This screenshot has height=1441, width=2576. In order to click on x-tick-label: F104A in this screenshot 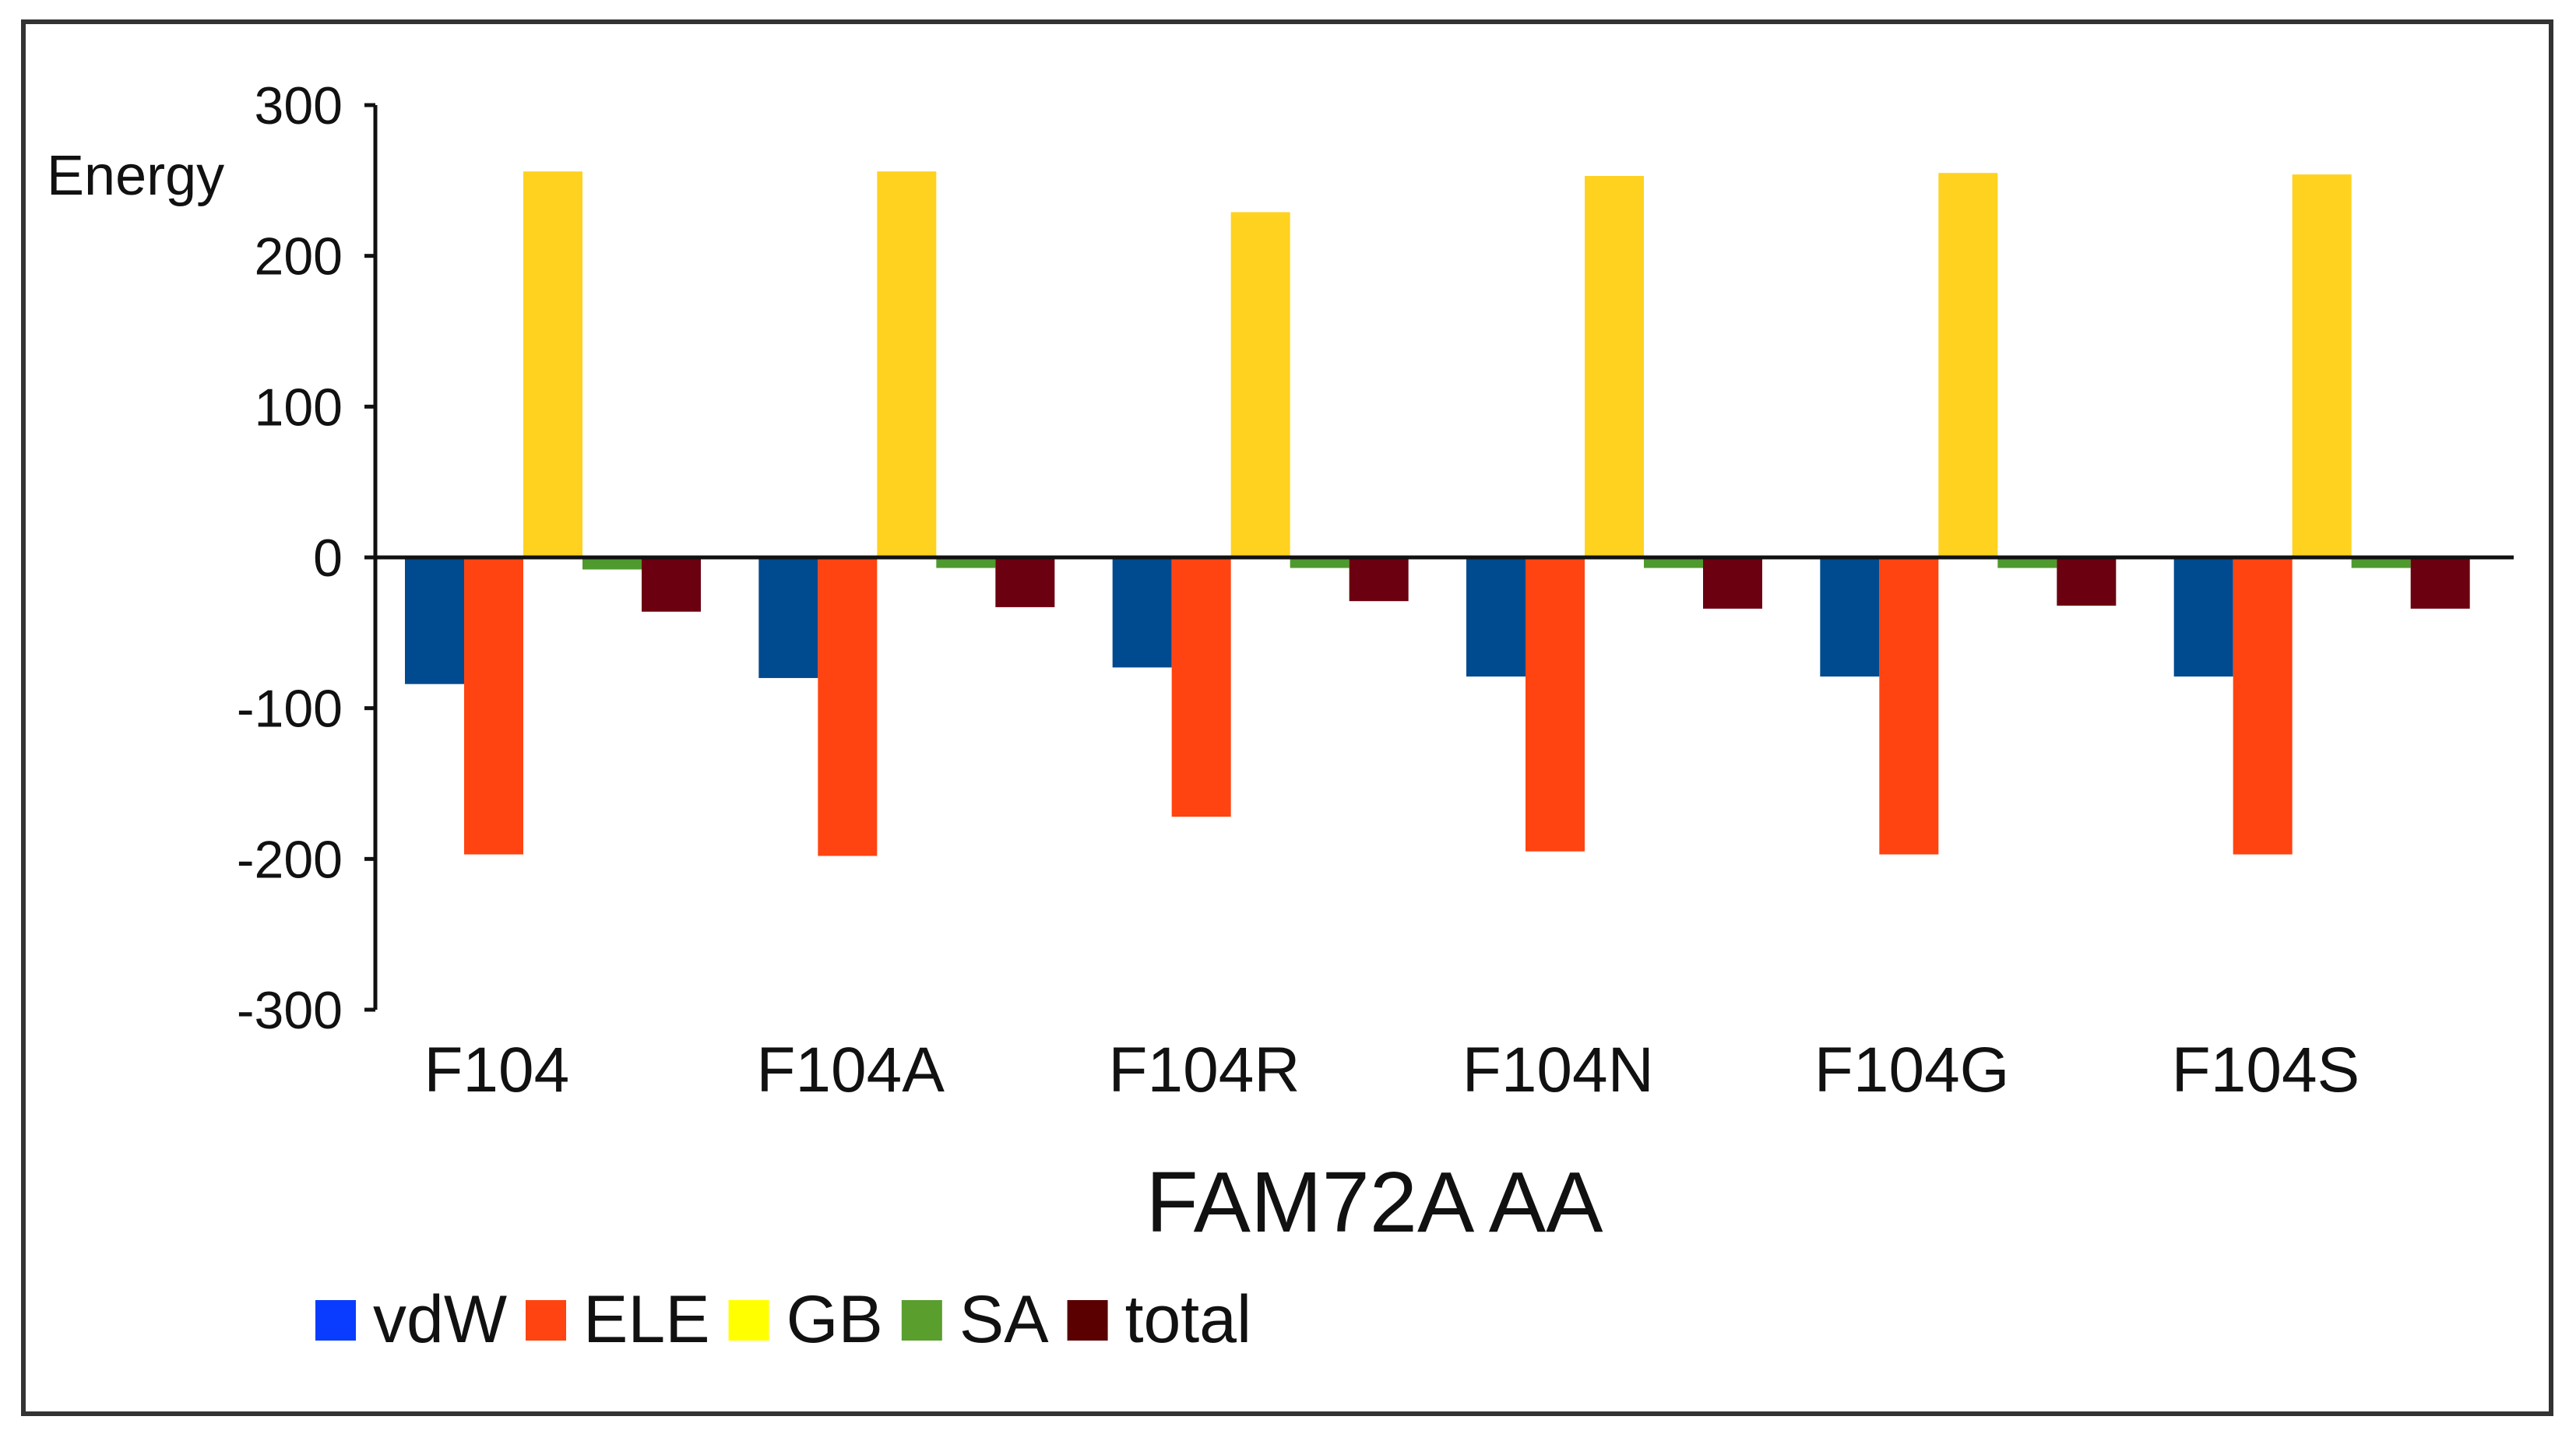, I will do `click(850, 1070)`.